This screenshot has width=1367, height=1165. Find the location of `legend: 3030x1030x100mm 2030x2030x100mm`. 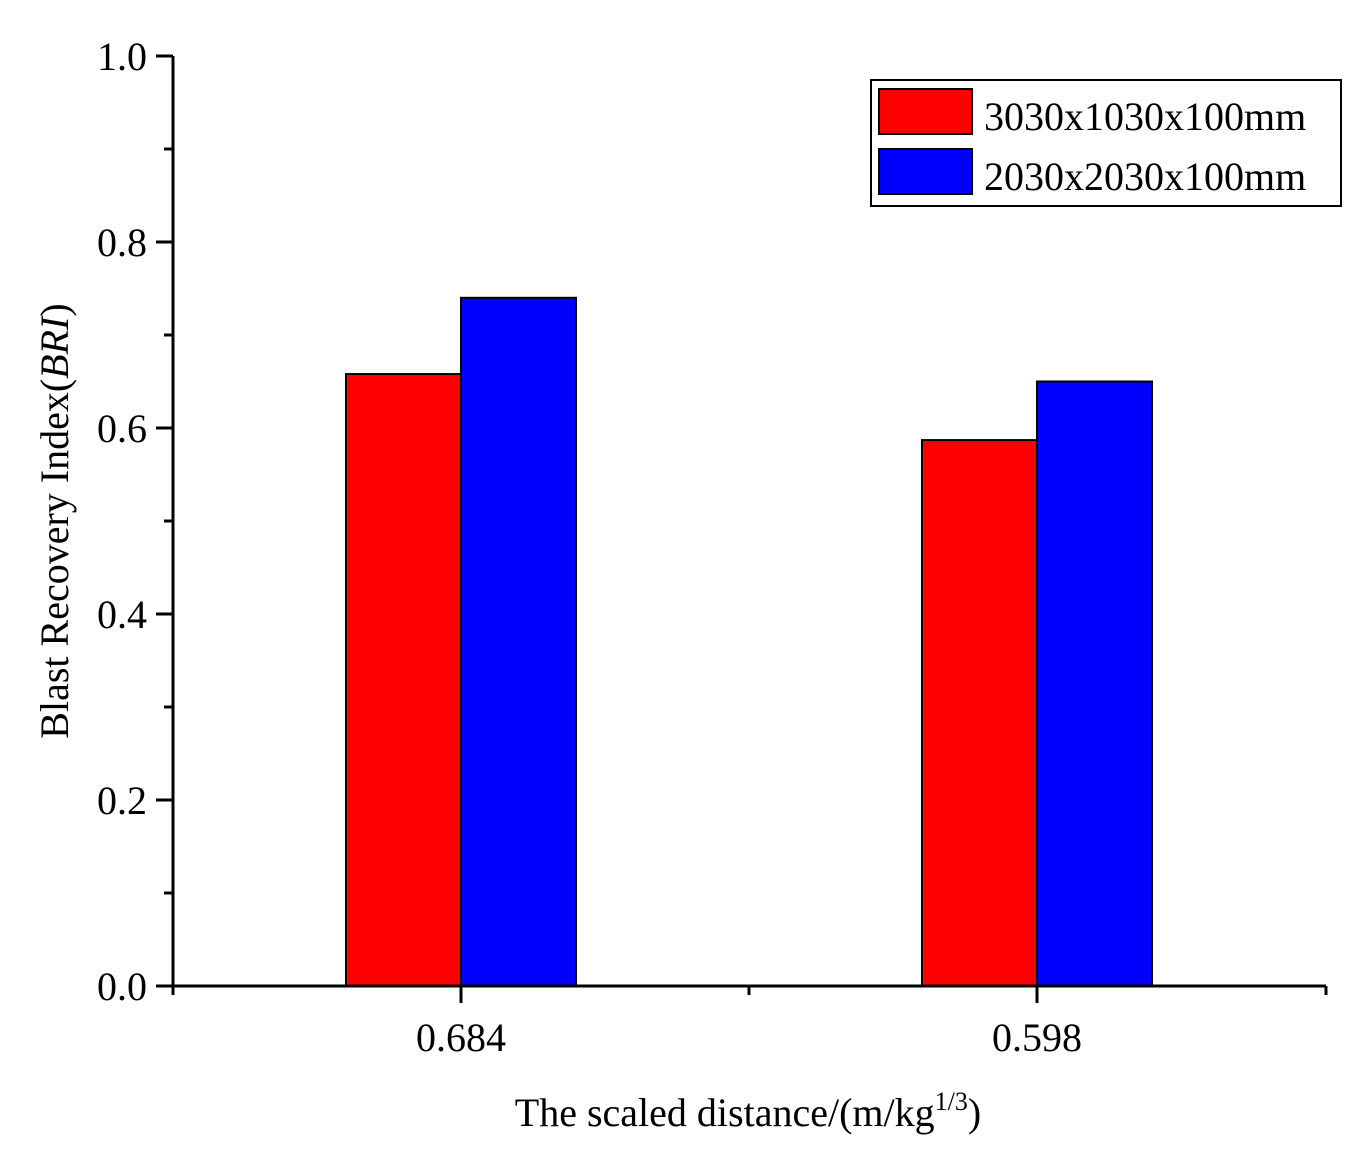

legend: 3030x1030x100mm 2030x2030x100mm is located at coordinates (1106, 143).